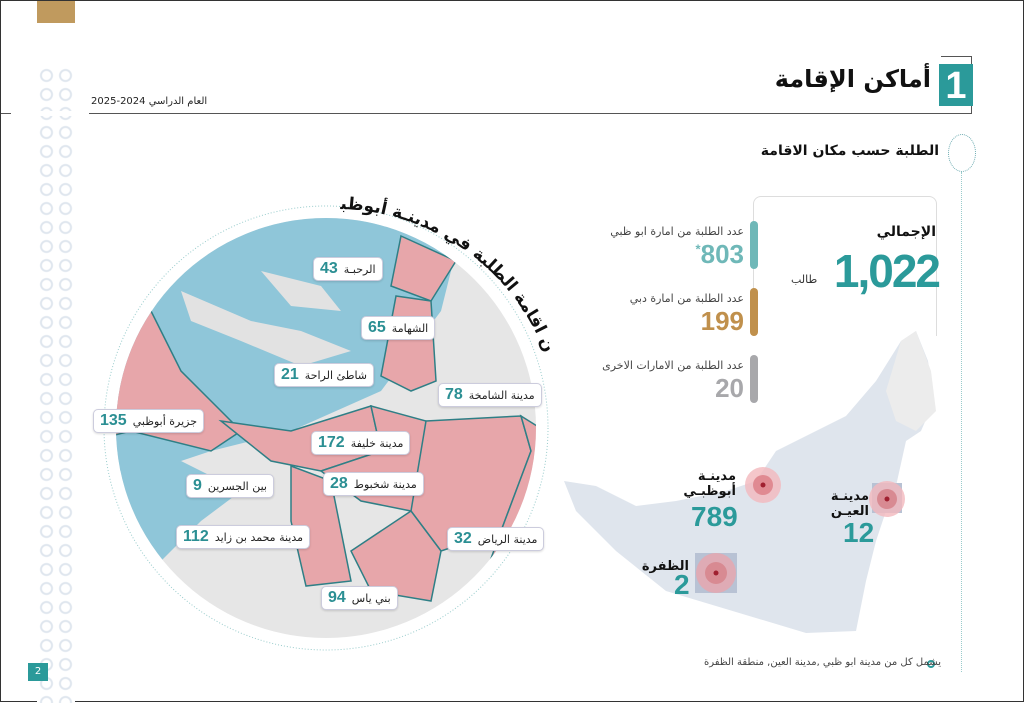 The image size is (1024, 703). Describe the element at coordinates (754, 379) in the screenshot. I see `stat-bar-other` at that location.